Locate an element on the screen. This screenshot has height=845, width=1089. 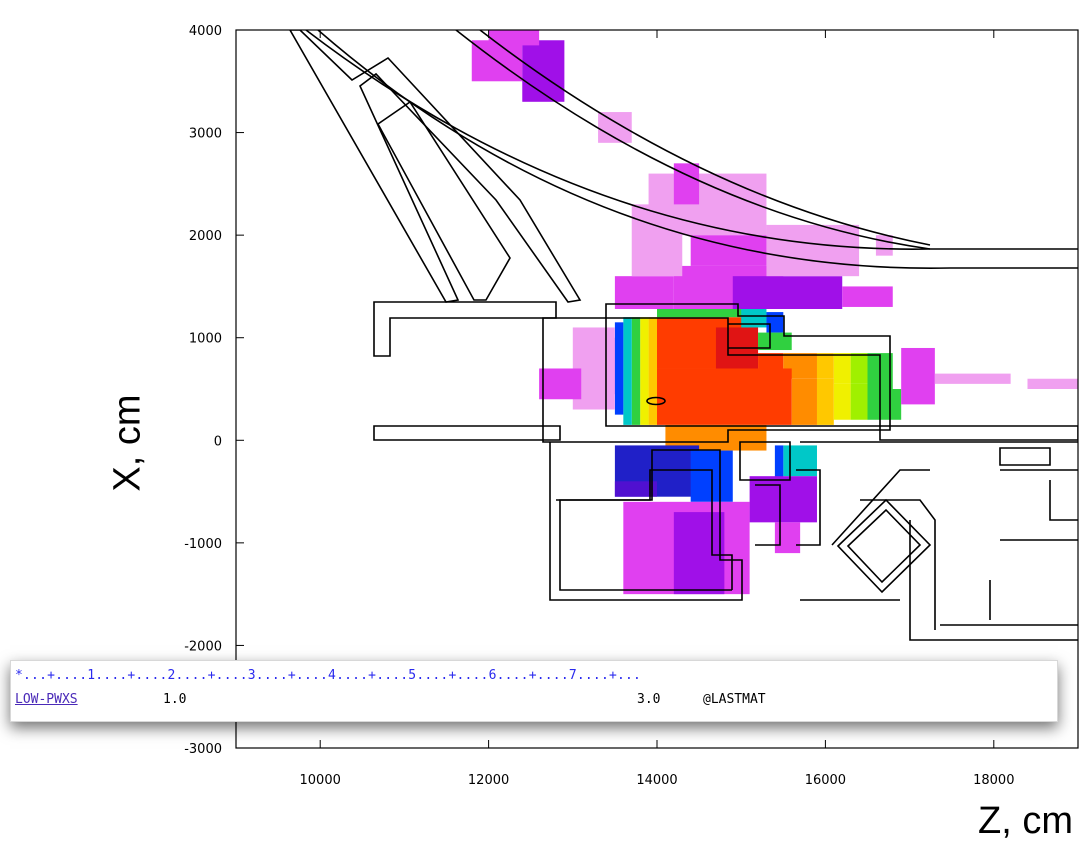
y-tick-label-1: 3000 is located at coordinates (205, 134).